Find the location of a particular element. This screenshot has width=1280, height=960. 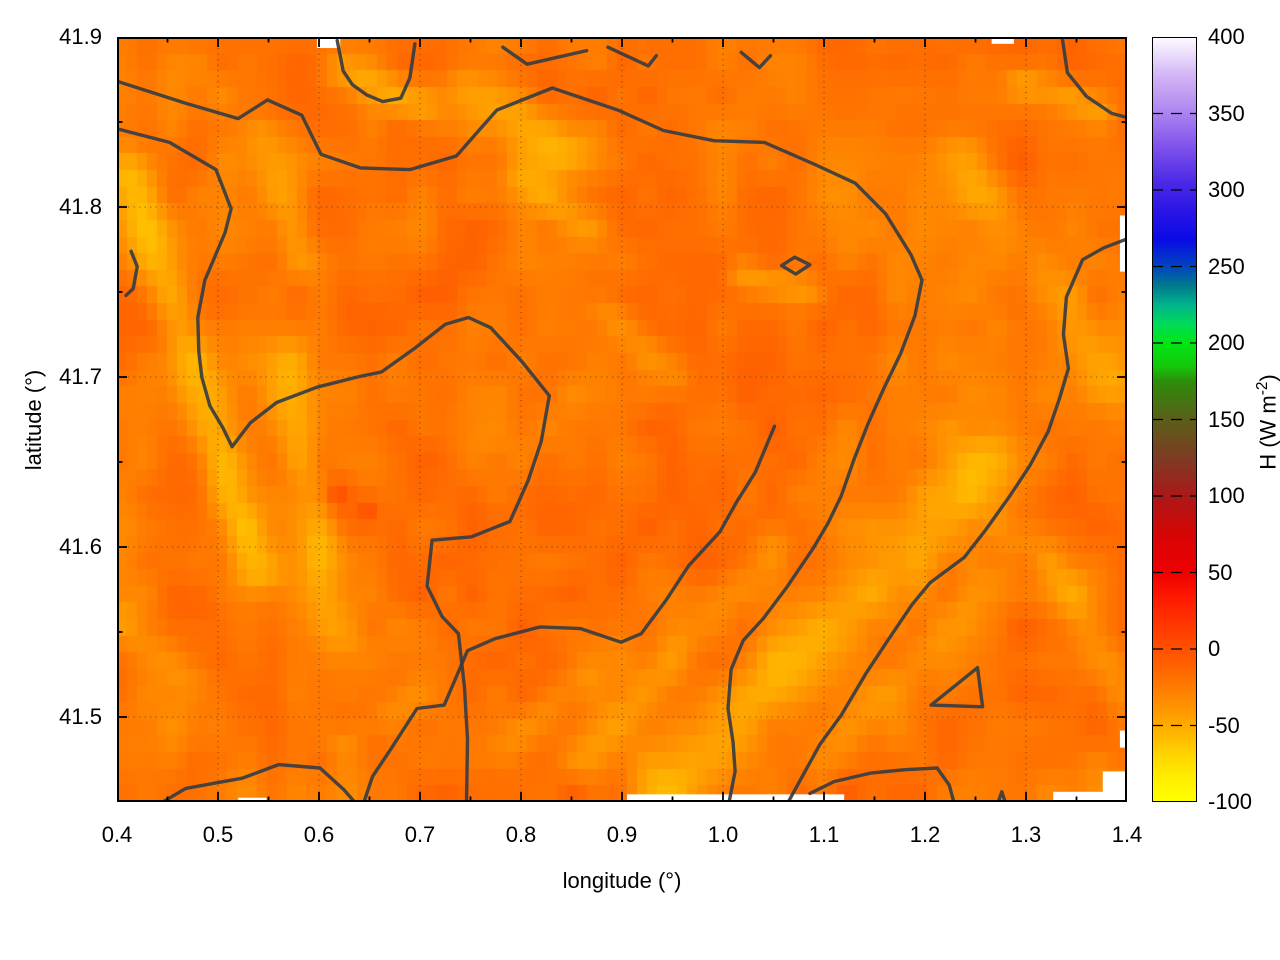

colorbar-title-prefix: H (W m is located at coordinates (1267, 432).